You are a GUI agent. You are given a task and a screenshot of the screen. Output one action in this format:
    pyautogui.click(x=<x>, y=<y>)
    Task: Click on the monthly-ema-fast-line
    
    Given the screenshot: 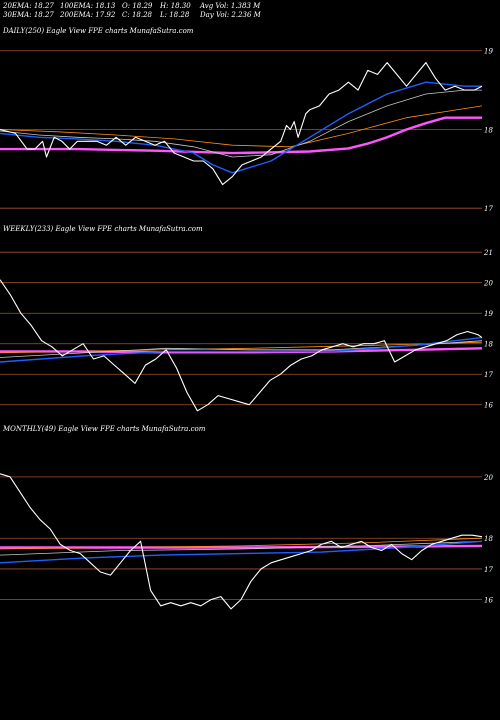 What is the action you would take?
    pyautogui.click(x=241, y=552)
    